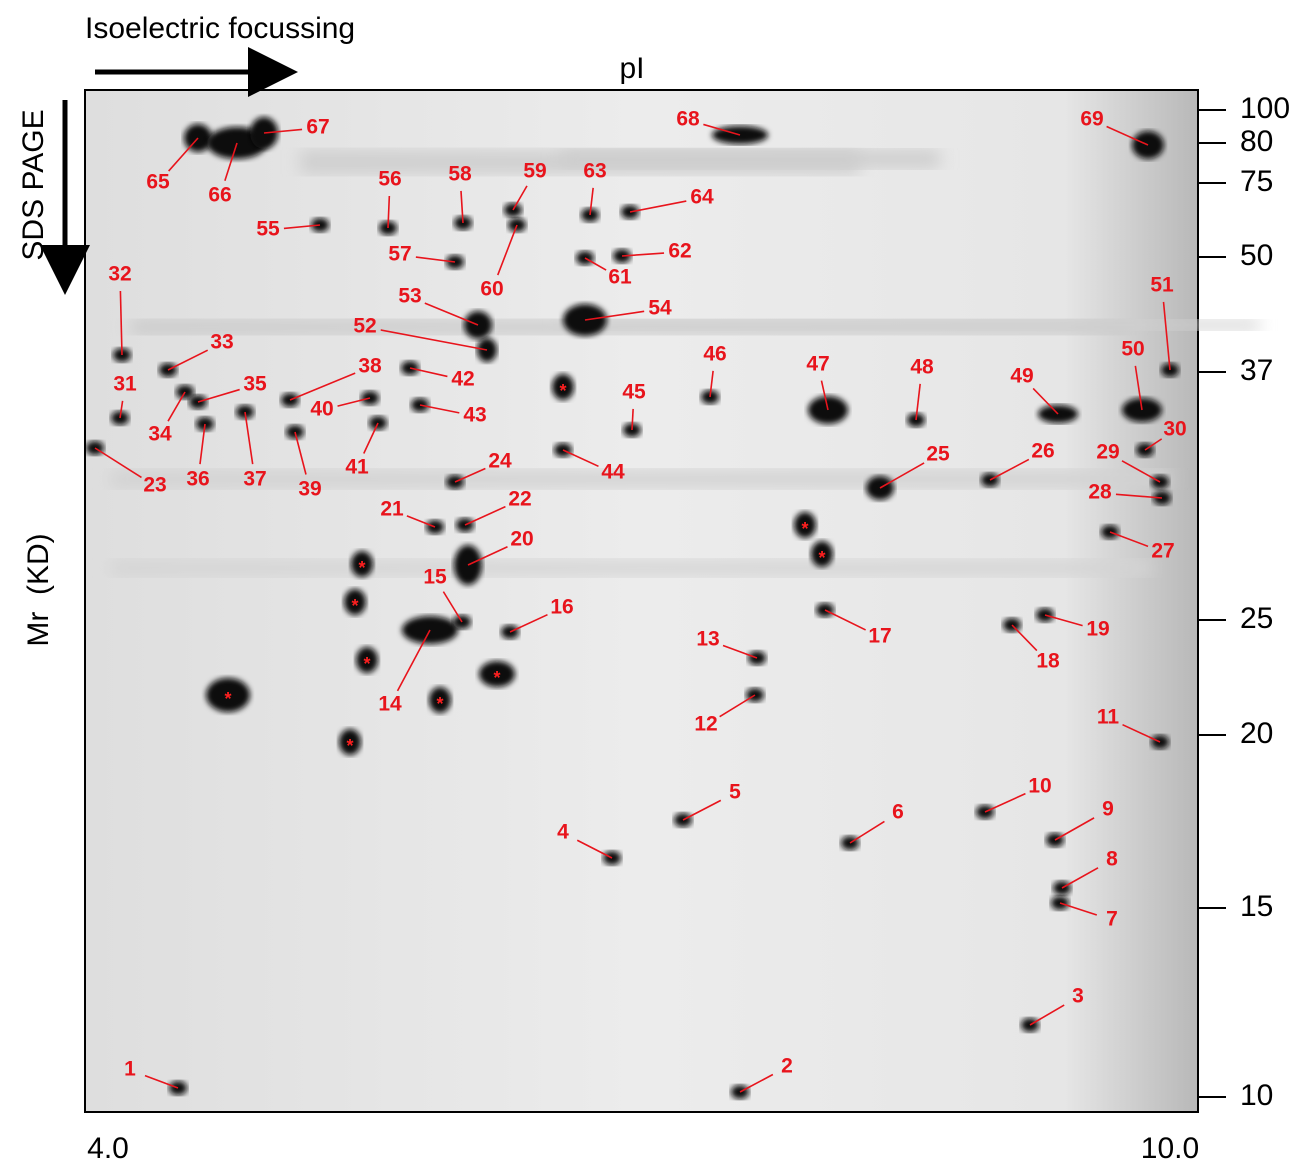 This screenshot has height=1169, width=1308. What do you see at coordinates (474, 415) in the screenshot?
I see `spot-label: 43` at bounding box center [474, 415].